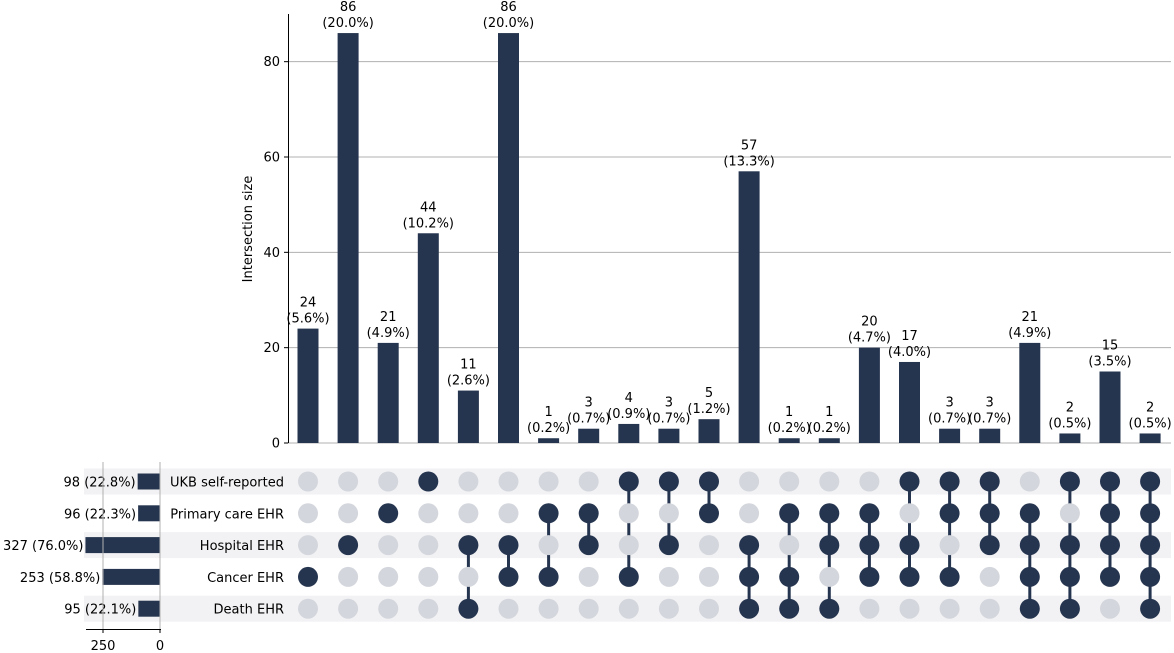 The image size is (1174, 653). I want to click on bar-count-label: 44, so click(428, 207).